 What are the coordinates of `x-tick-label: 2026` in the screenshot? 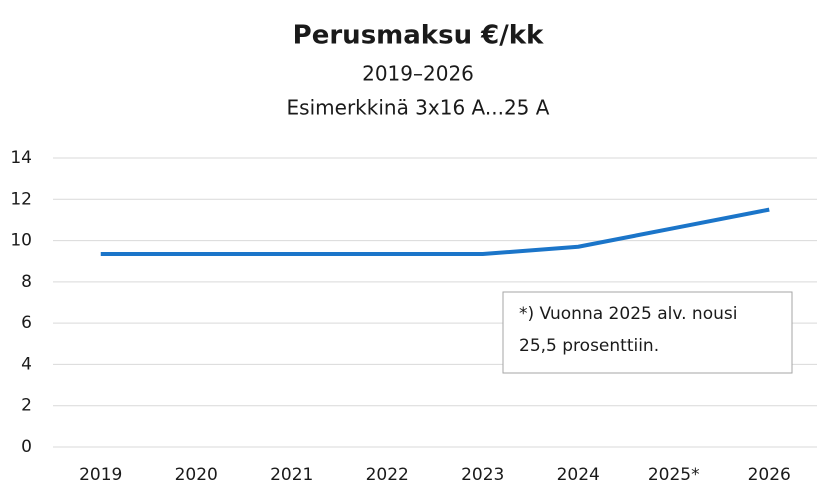 It's located at (769, 475).